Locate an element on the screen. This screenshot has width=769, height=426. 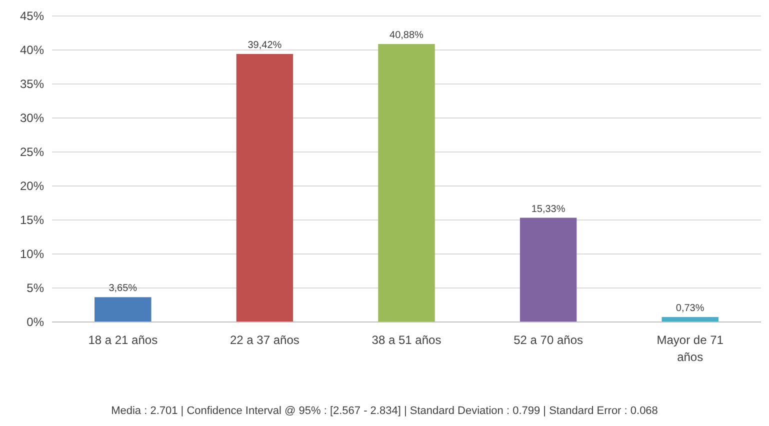
y-tick-label: 25% is located at coordinates (32, 152).